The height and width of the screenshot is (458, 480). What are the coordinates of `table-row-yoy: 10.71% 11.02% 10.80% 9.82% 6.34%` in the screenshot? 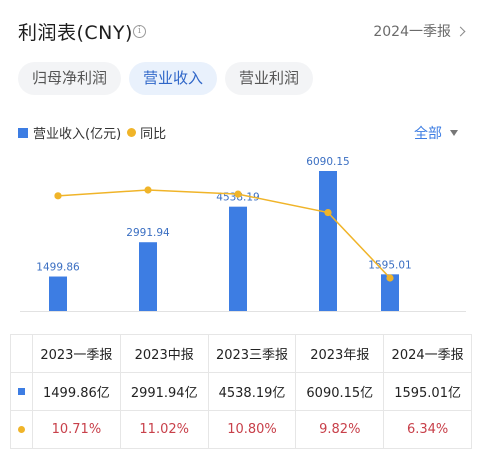 It's located at (241, 429).